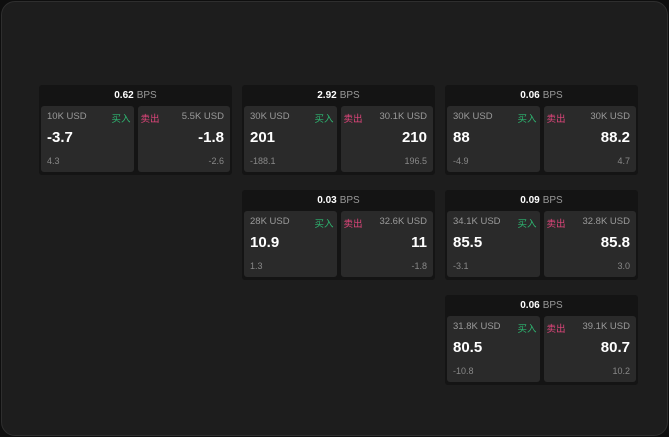 This screenshot has width=669, height=437. What do you see at coordinates (256, 266) in the screenshot?
I see `buy-change: 1.3` at bounding box center [256, 266].